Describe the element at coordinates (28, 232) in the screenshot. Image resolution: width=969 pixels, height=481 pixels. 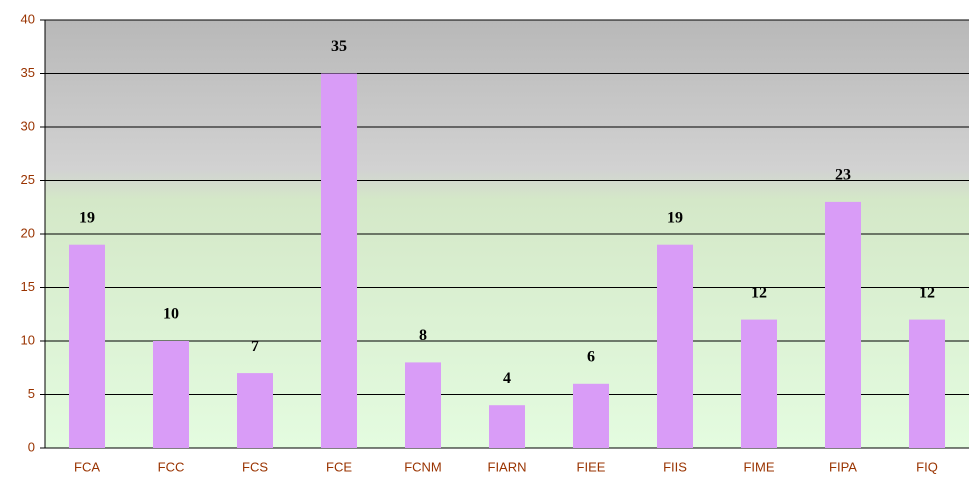
I see `y-tick-label: 20` at that location.